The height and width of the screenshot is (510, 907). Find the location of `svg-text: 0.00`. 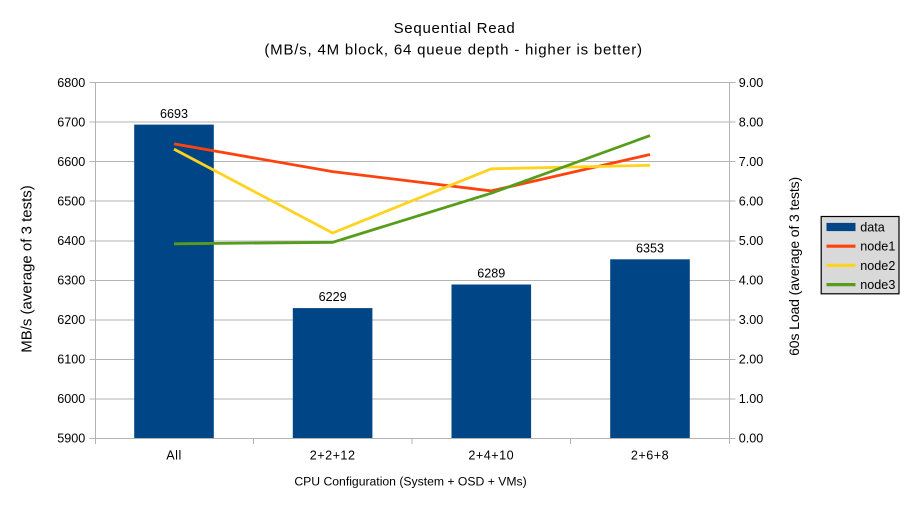

svg-text: 0.00 is located at coordinates (751, 439).